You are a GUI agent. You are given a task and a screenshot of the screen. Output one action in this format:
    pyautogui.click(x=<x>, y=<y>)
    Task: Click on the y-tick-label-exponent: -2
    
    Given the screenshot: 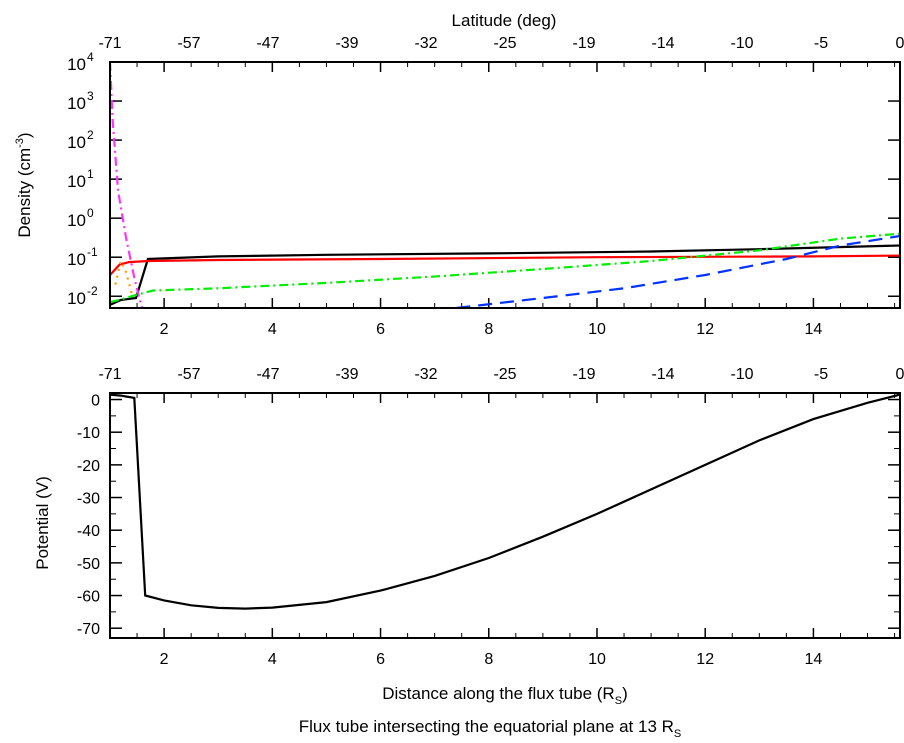 What is the action you would take?
    pyautogui.click(x=92, y=291)
    